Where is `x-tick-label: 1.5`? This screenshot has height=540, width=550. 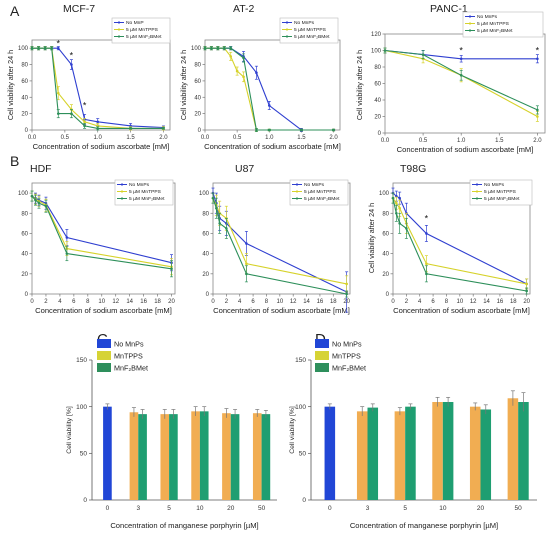
x-tick-label: 1.5 is located at coordinates (301, 138).